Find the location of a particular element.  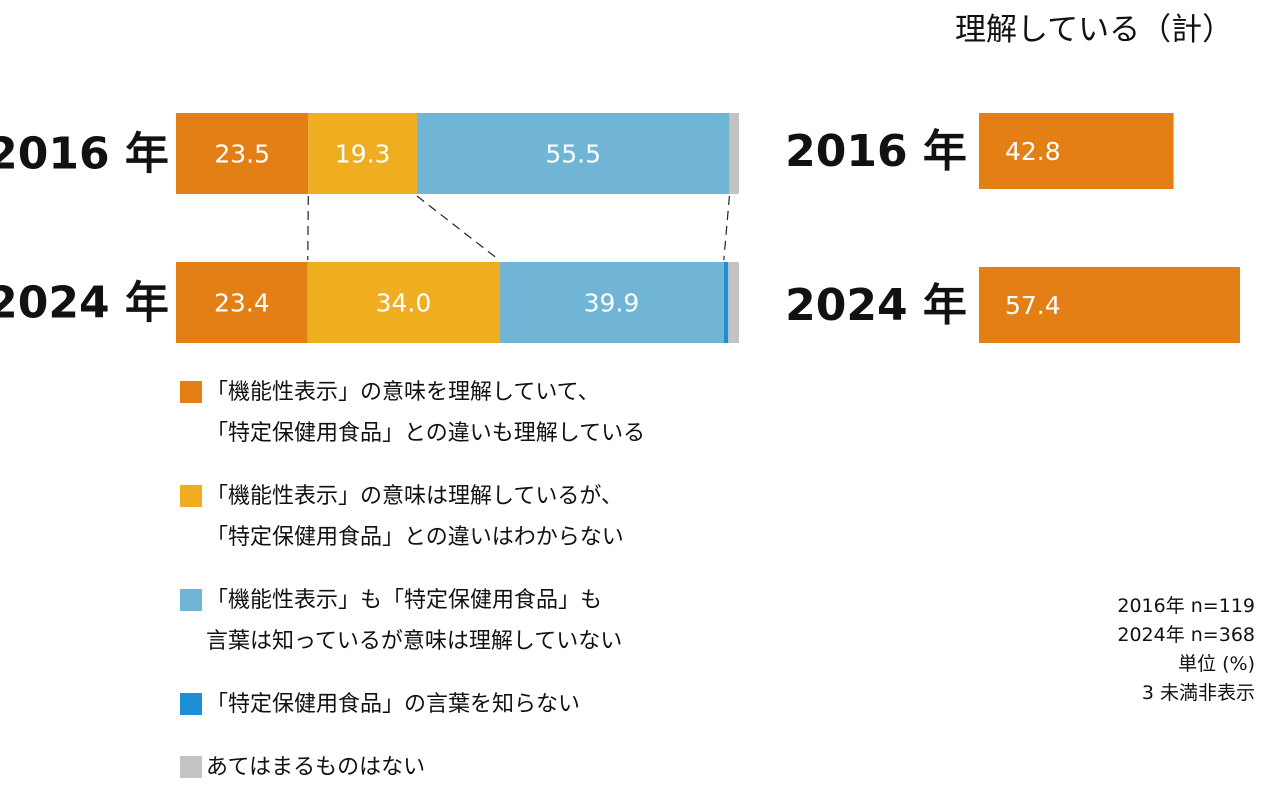

bar-value-label-0-1: 19.3 is located at coordinates (363, 154).